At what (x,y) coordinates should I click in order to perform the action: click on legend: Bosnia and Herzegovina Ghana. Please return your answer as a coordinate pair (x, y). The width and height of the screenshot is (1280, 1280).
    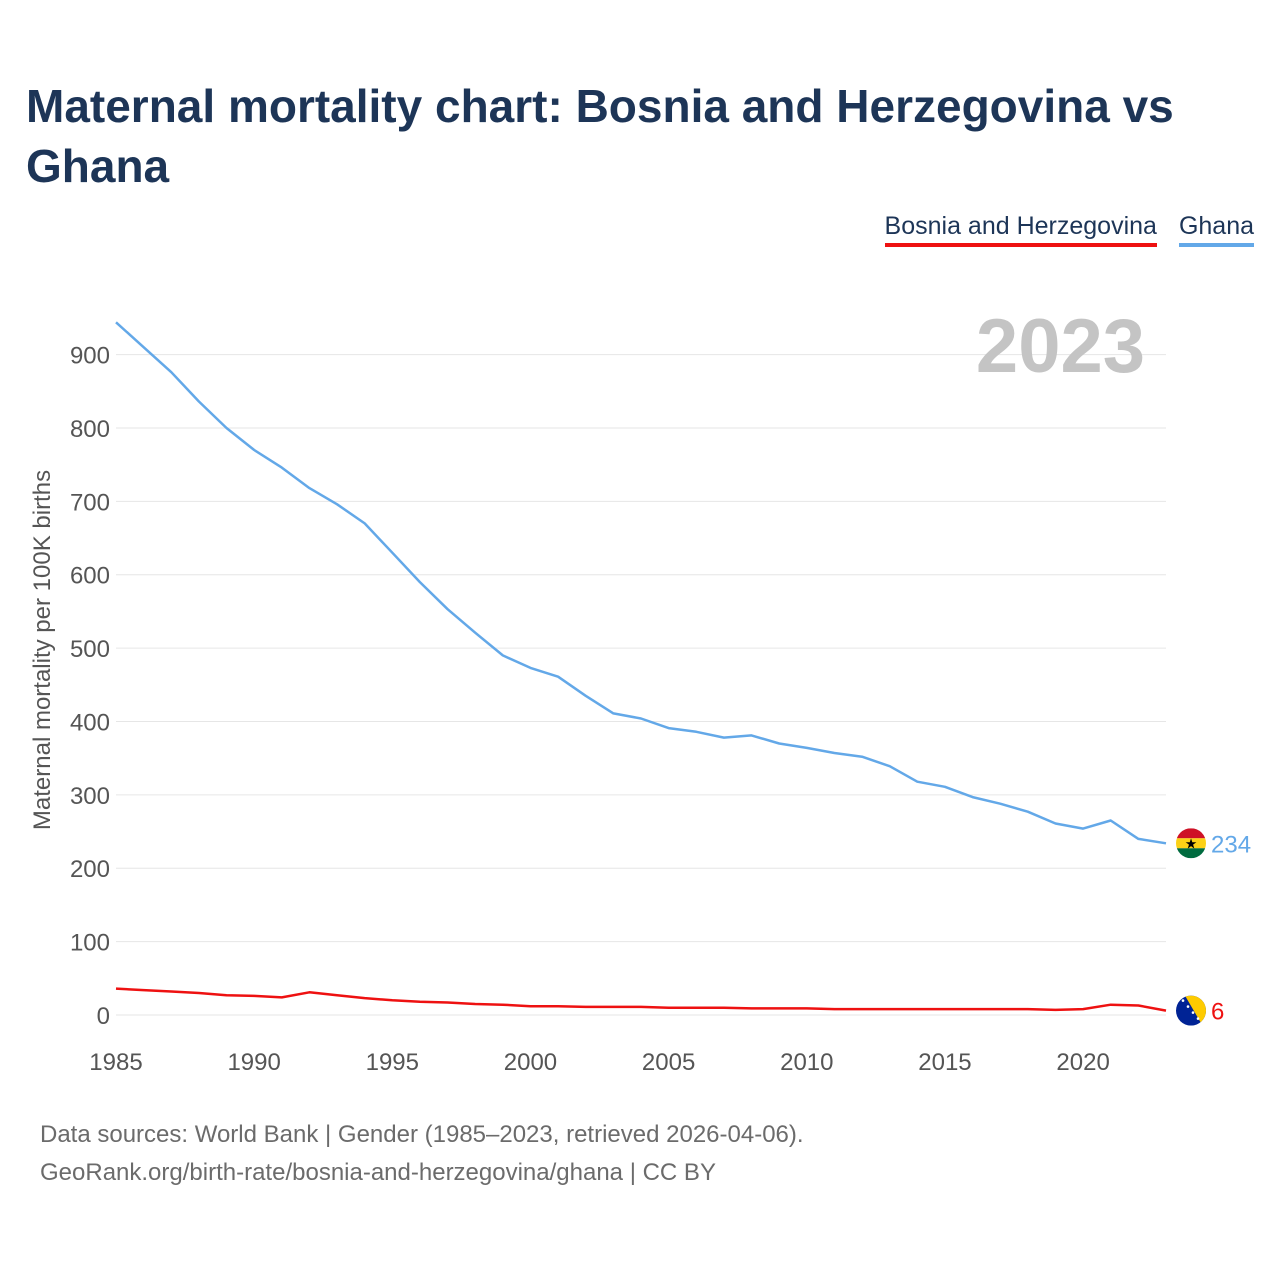
    Looking at the image, I should click on (1069, 229).